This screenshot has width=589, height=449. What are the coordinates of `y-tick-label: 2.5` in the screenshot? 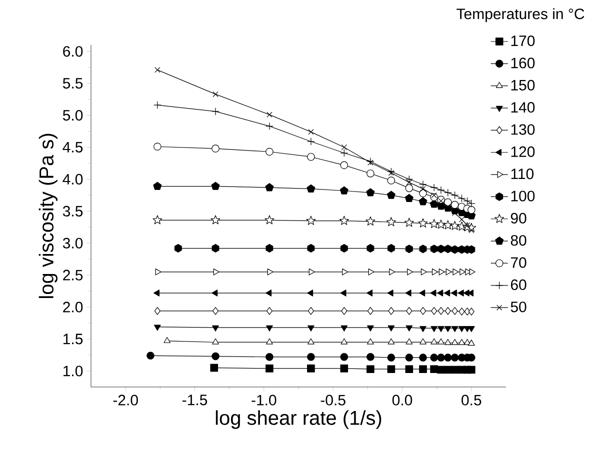 It's located at (73, 275).